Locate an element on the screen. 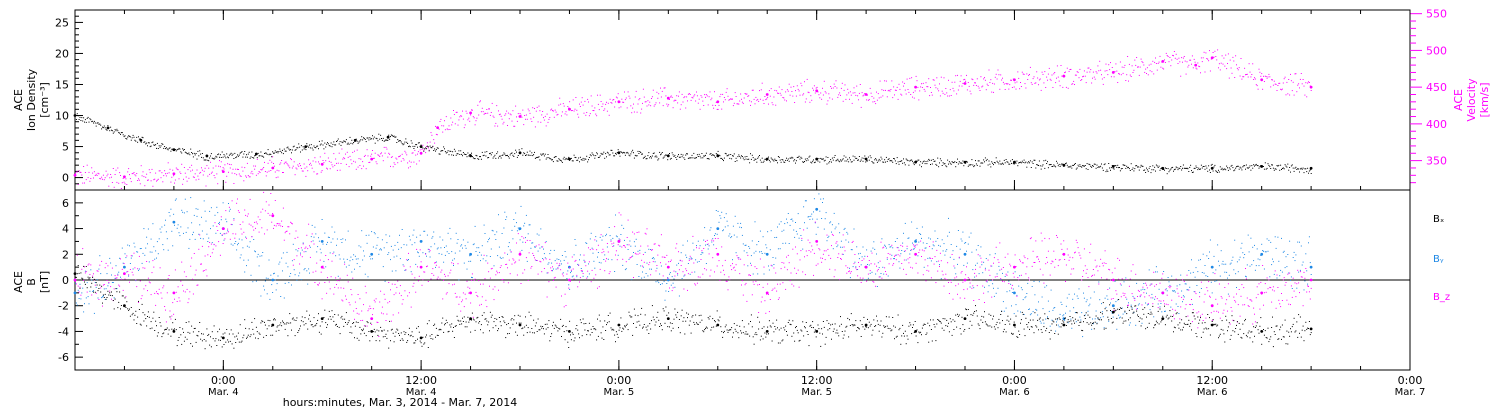 Image resolution: width=1500 pixels, height=410 pixels. by-series-point is located at coordinates (915, 241).